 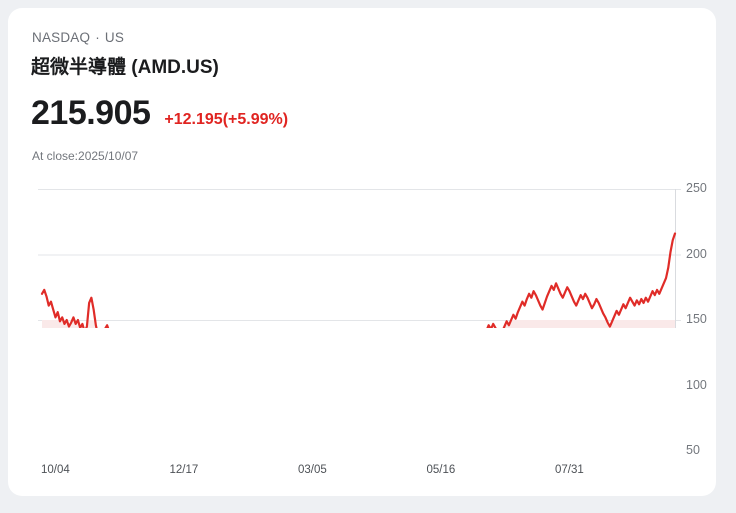 What do you see at coordinates (125, 67) in the screenshot?
I see `page-title: 超微半導體 (AMD.US)` at bounding box center [125, 67].